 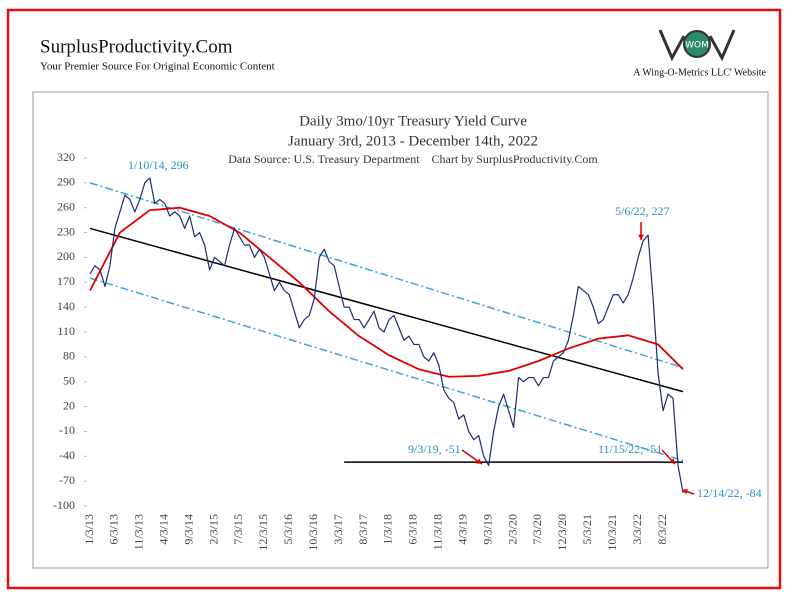 What do you see at coordinates (158, 165) in the screenshot?
I see `annotation: 1/10/14, 296` at bounding box center [158, 165].